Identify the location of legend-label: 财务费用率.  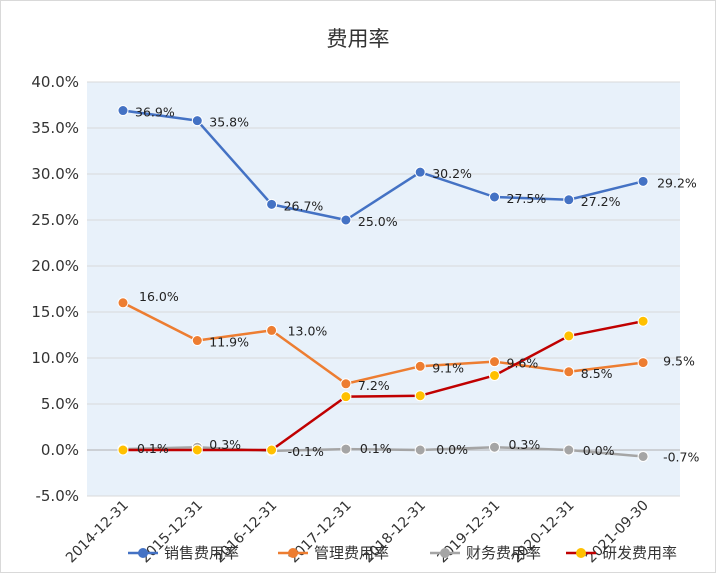
(503, 553).